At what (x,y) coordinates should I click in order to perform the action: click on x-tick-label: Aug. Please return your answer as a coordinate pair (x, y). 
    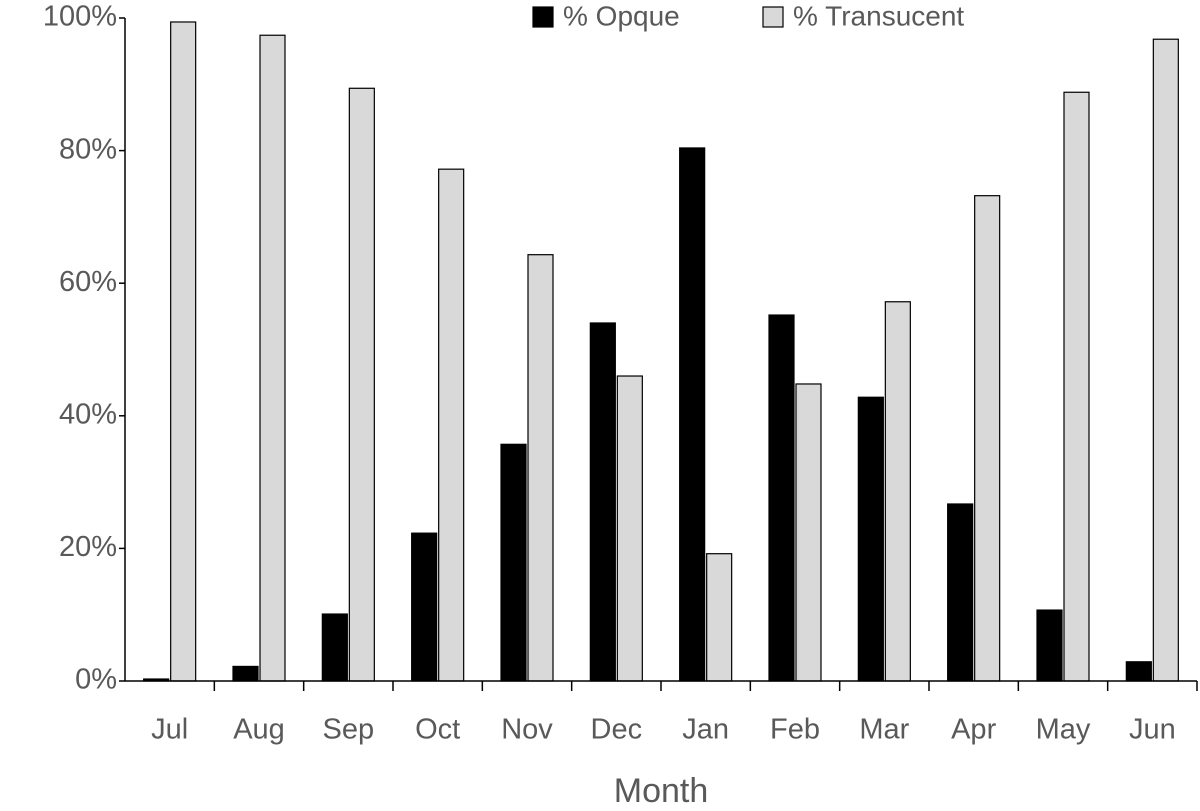
    Looking at the image, I should click on (259, 730).